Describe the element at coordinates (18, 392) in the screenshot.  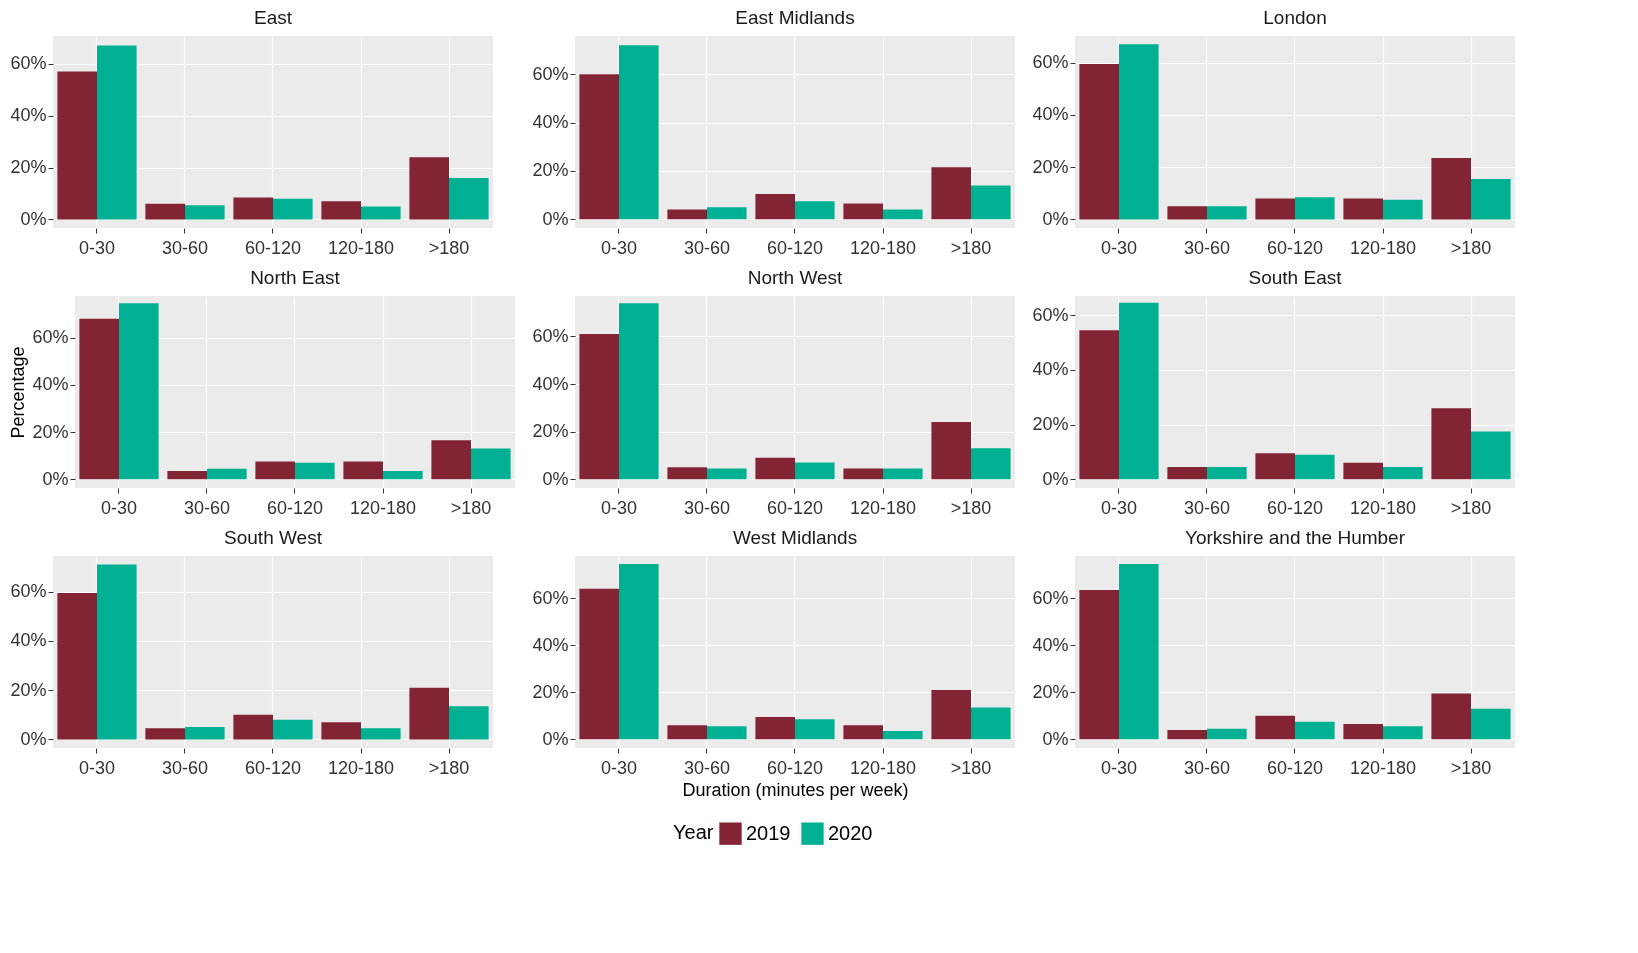
I see `y-axis-title: Percentage` at that location.